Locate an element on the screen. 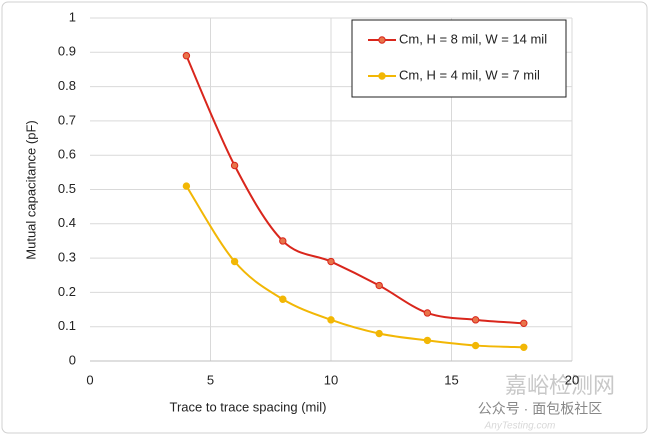 This screenshot has height=441, width=650. x-tick-label: 5 is located at coordinates (210, 379).